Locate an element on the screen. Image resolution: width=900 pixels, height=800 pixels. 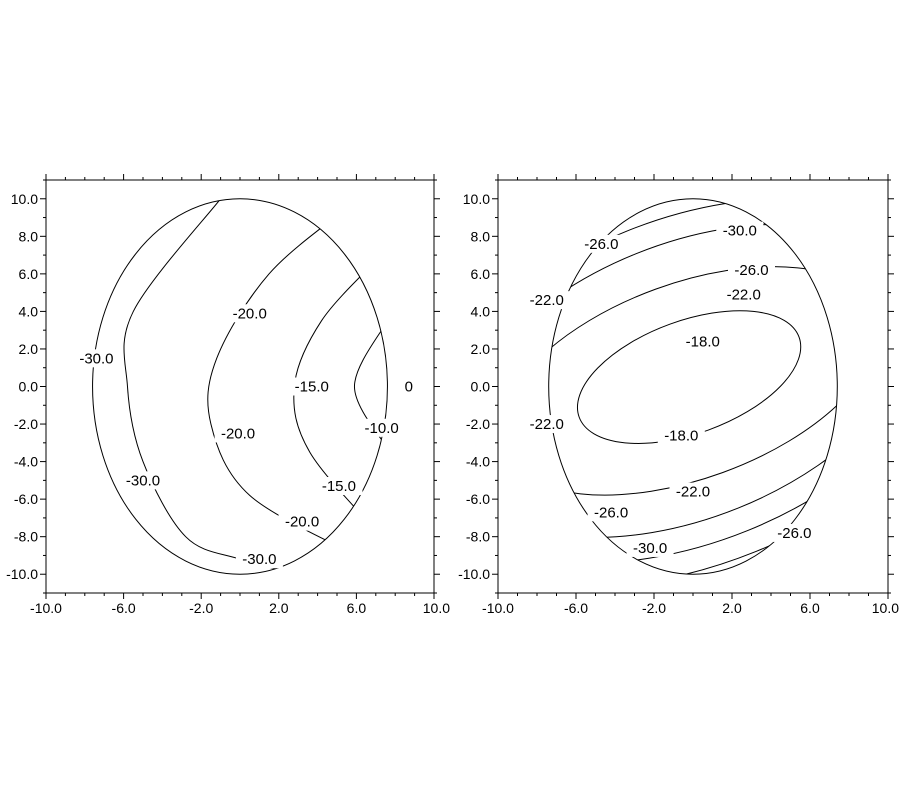
contour-lines is located at coordinates (255, 386).